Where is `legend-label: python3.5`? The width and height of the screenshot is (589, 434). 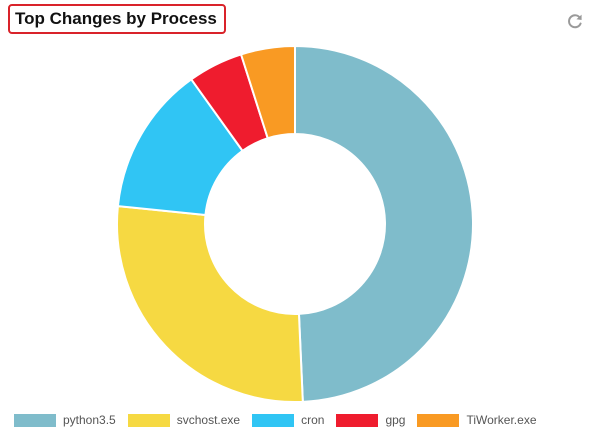 legend-label: python3.5 is located at coordinates (89, 420).